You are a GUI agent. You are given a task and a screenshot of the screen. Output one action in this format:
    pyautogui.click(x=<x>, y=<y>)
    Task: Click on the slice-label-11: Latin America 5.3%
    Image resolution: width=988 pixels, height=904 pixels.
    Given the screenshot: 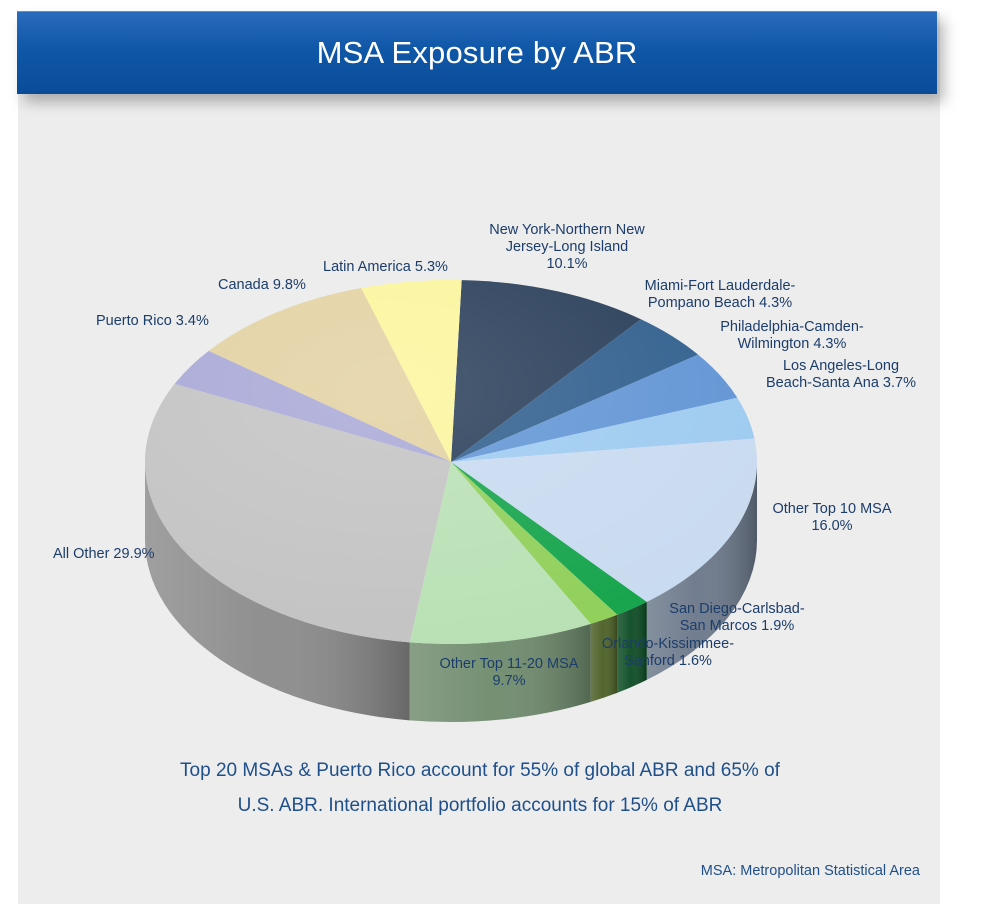 What is the action you would take?
    pyautogui.click(x=385, y=267)
    